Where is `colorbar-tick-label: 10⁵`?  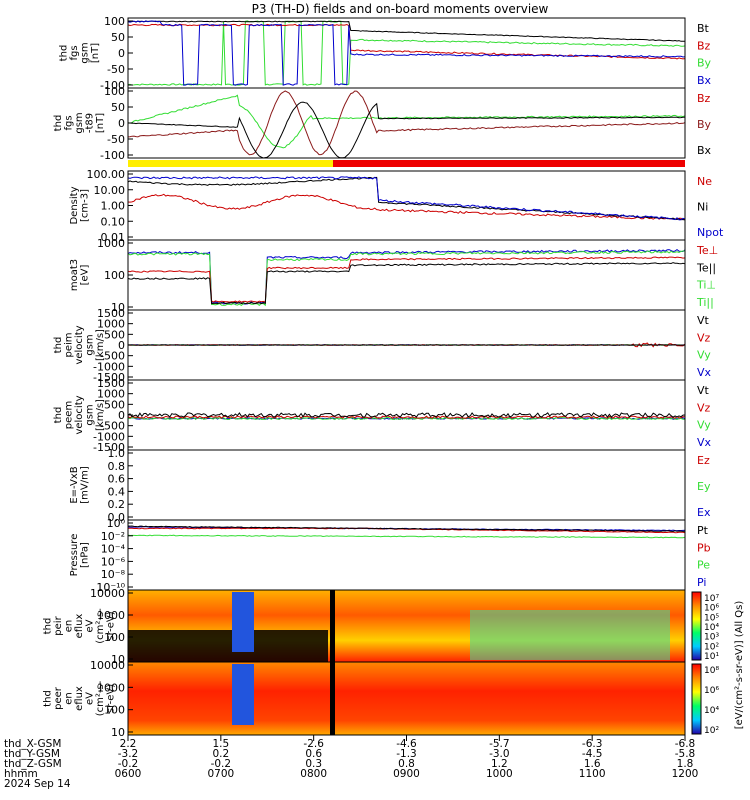
colorbar-tick-label: 10⁵ is located at coordinates (711, 618).